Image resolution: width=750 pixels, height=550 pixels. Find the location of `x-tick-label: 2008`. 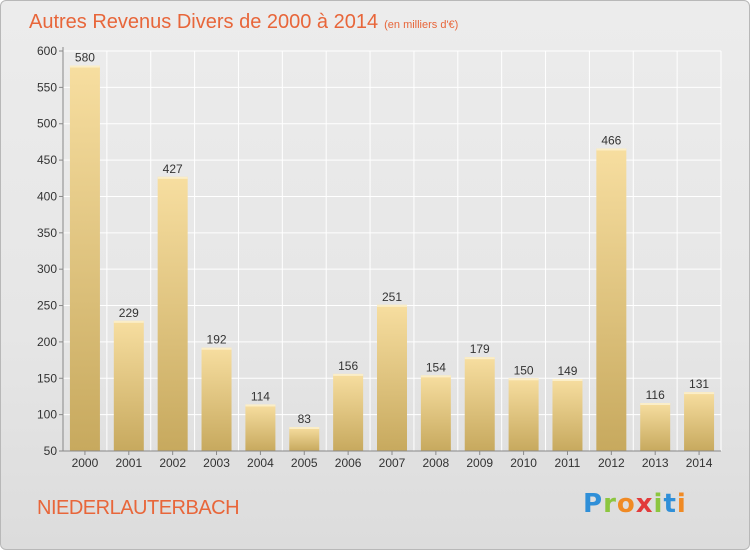

x-tick-label: 2008 is located at coordinates (436, 463).